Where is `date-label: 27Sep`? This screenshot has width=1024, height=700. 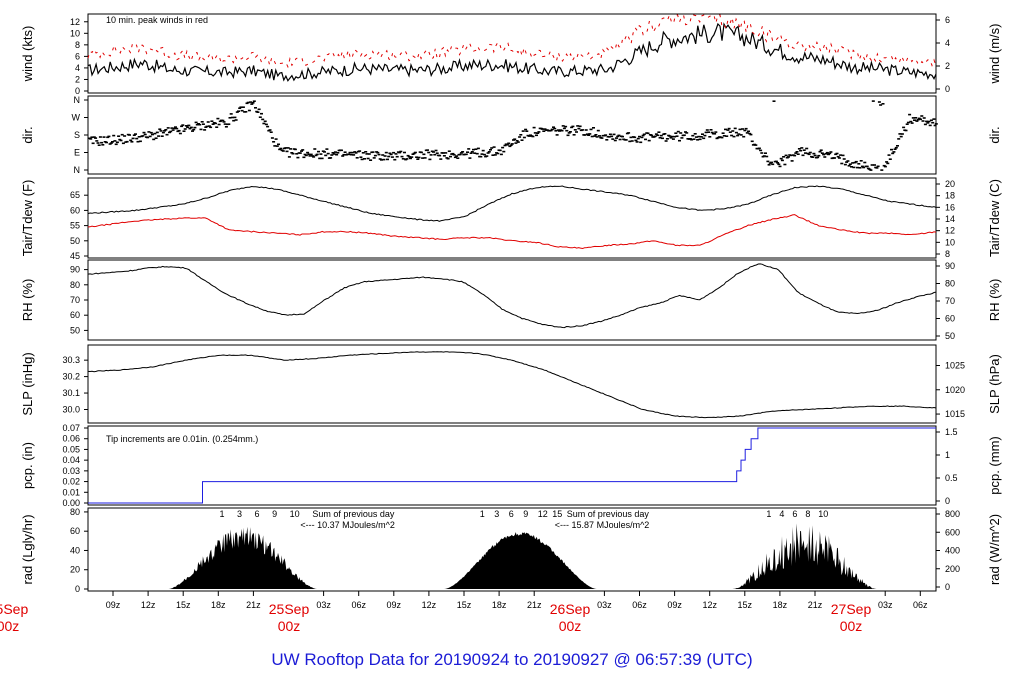
date-label: 27Sep is located at coordinates (851, 609).